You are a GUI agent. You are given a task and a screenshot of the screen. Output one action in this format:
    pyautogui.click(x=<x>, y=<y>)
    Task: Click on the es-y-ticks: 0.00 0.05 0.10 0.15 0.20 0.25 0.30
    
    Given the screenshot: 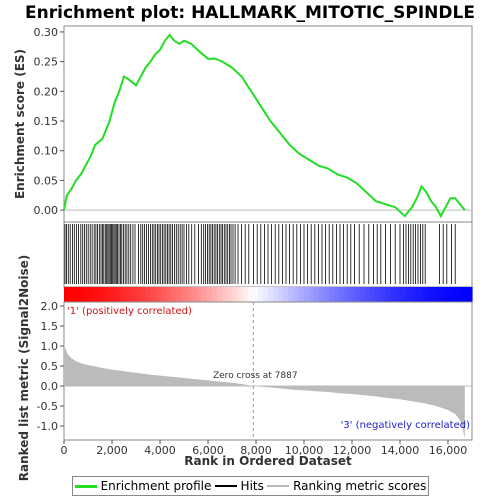 What is the action you would take?
    pyautogui.click(x=49, y=121)
    